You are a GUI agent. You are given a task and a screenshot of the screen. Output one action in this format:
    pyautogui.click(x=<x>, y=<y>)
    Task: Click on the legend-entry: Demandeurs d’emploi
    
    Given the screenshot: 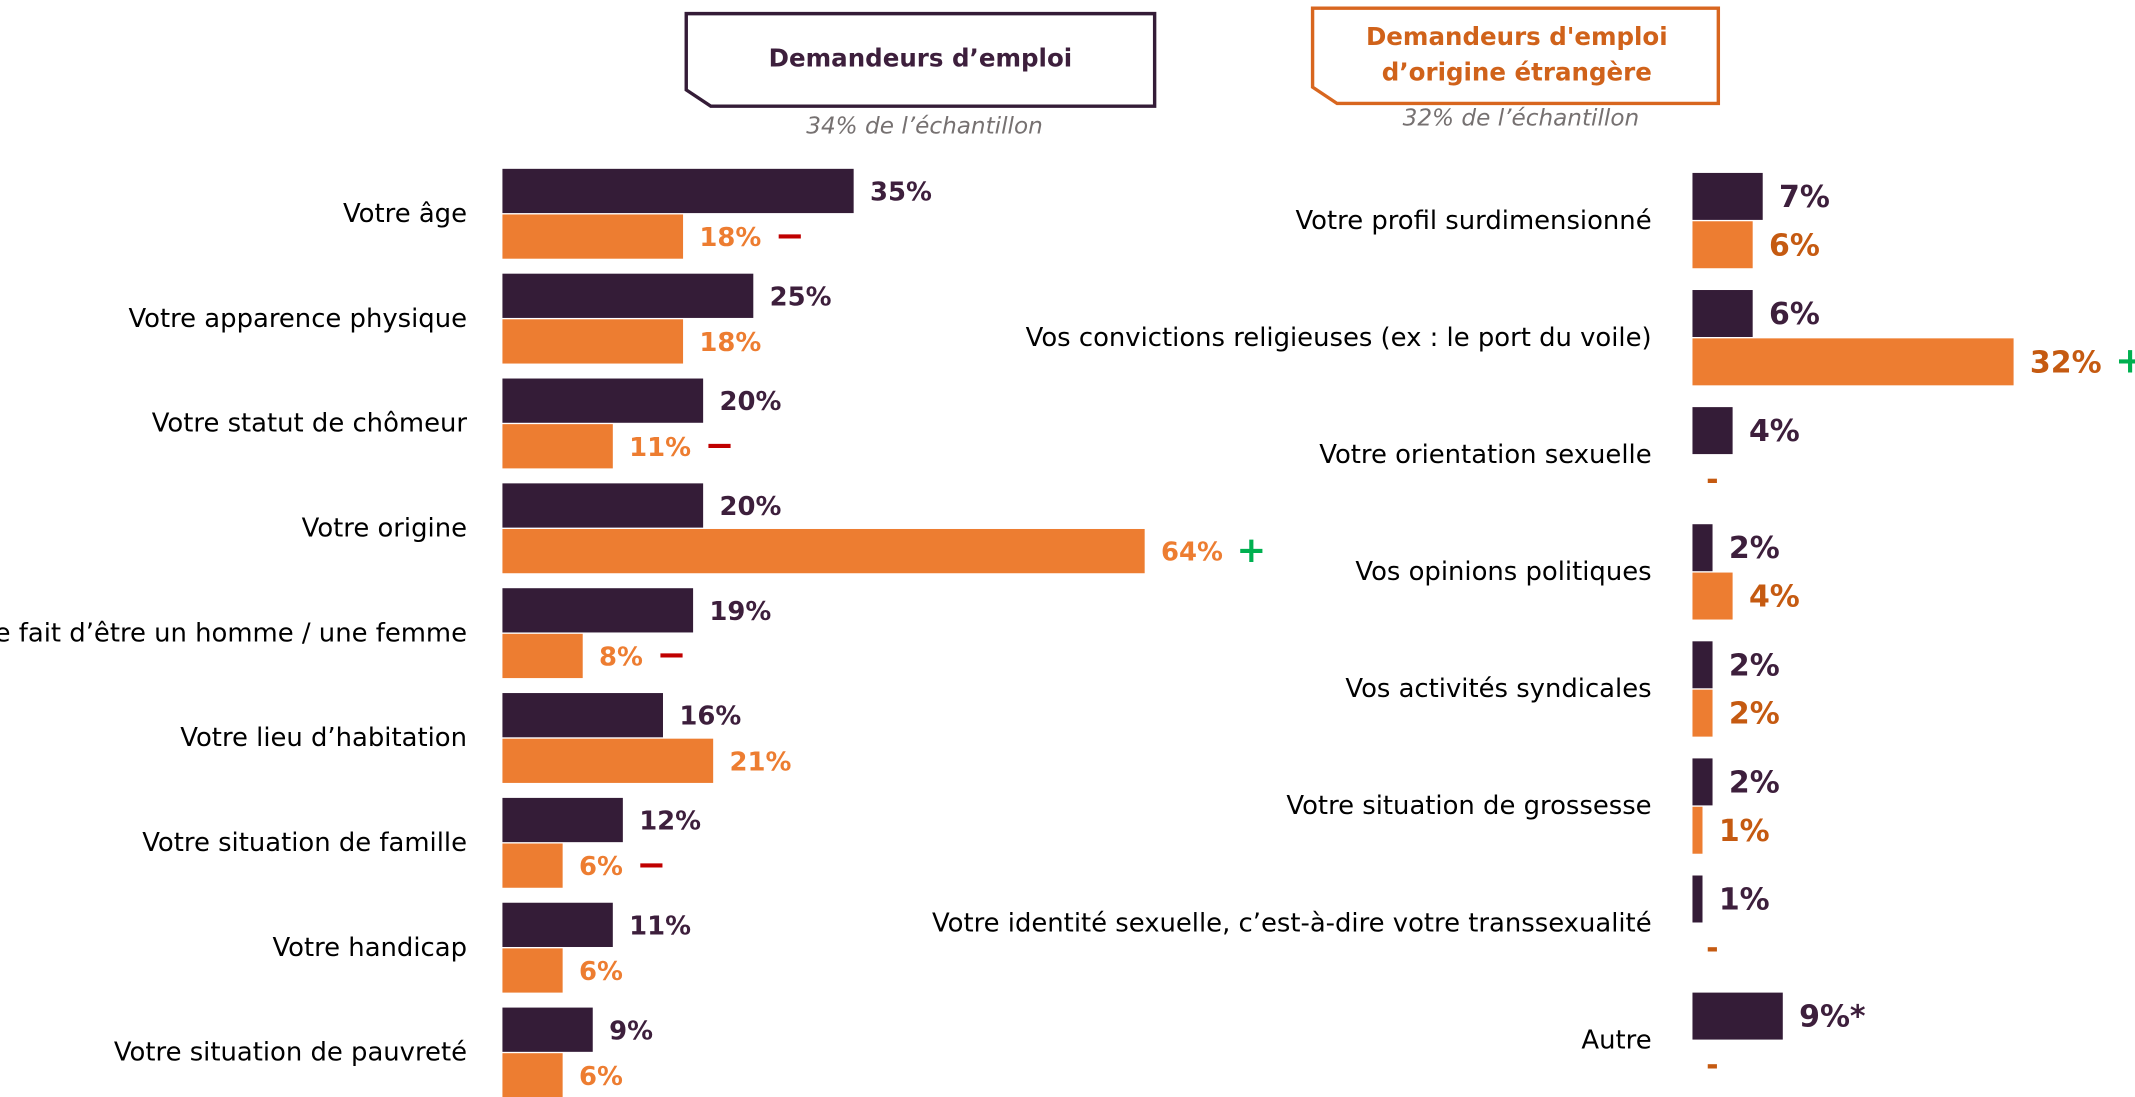 What is the action you would take?
    pyautogui.click(x=920, y=59)
    